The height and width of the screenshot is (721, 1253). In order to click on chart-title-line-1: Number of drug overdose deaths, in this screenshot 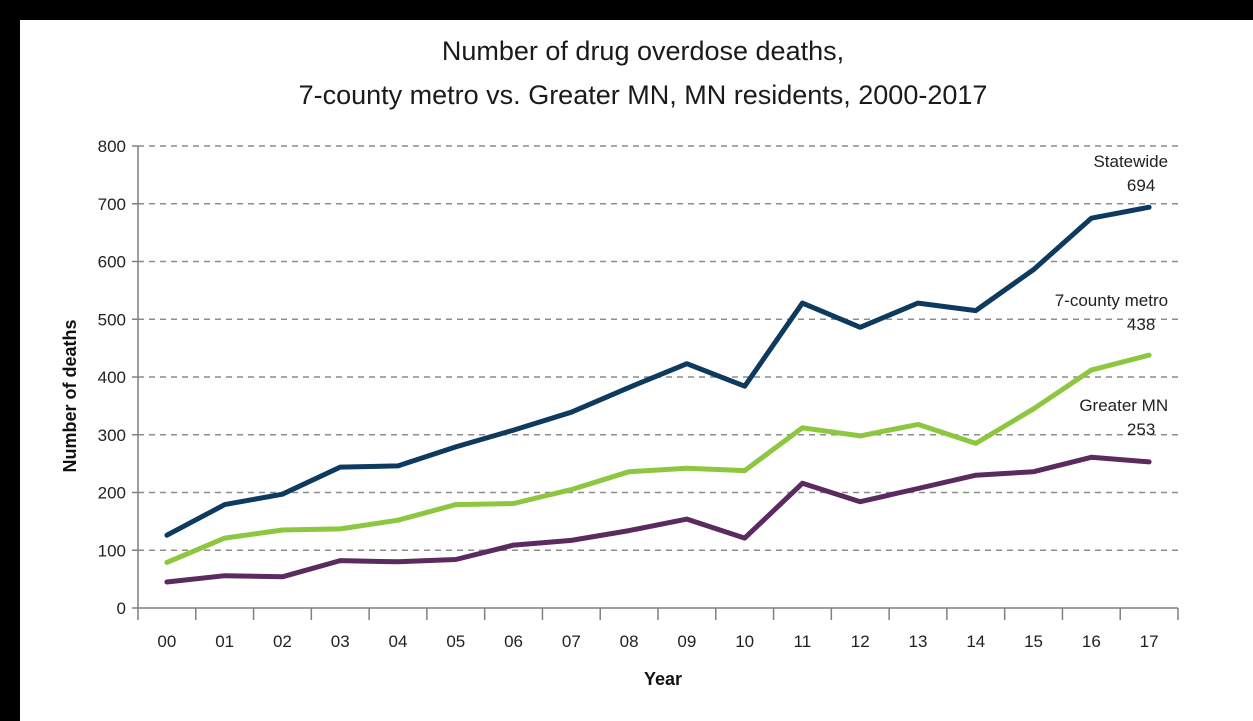, I will do `click(643, 51)`.